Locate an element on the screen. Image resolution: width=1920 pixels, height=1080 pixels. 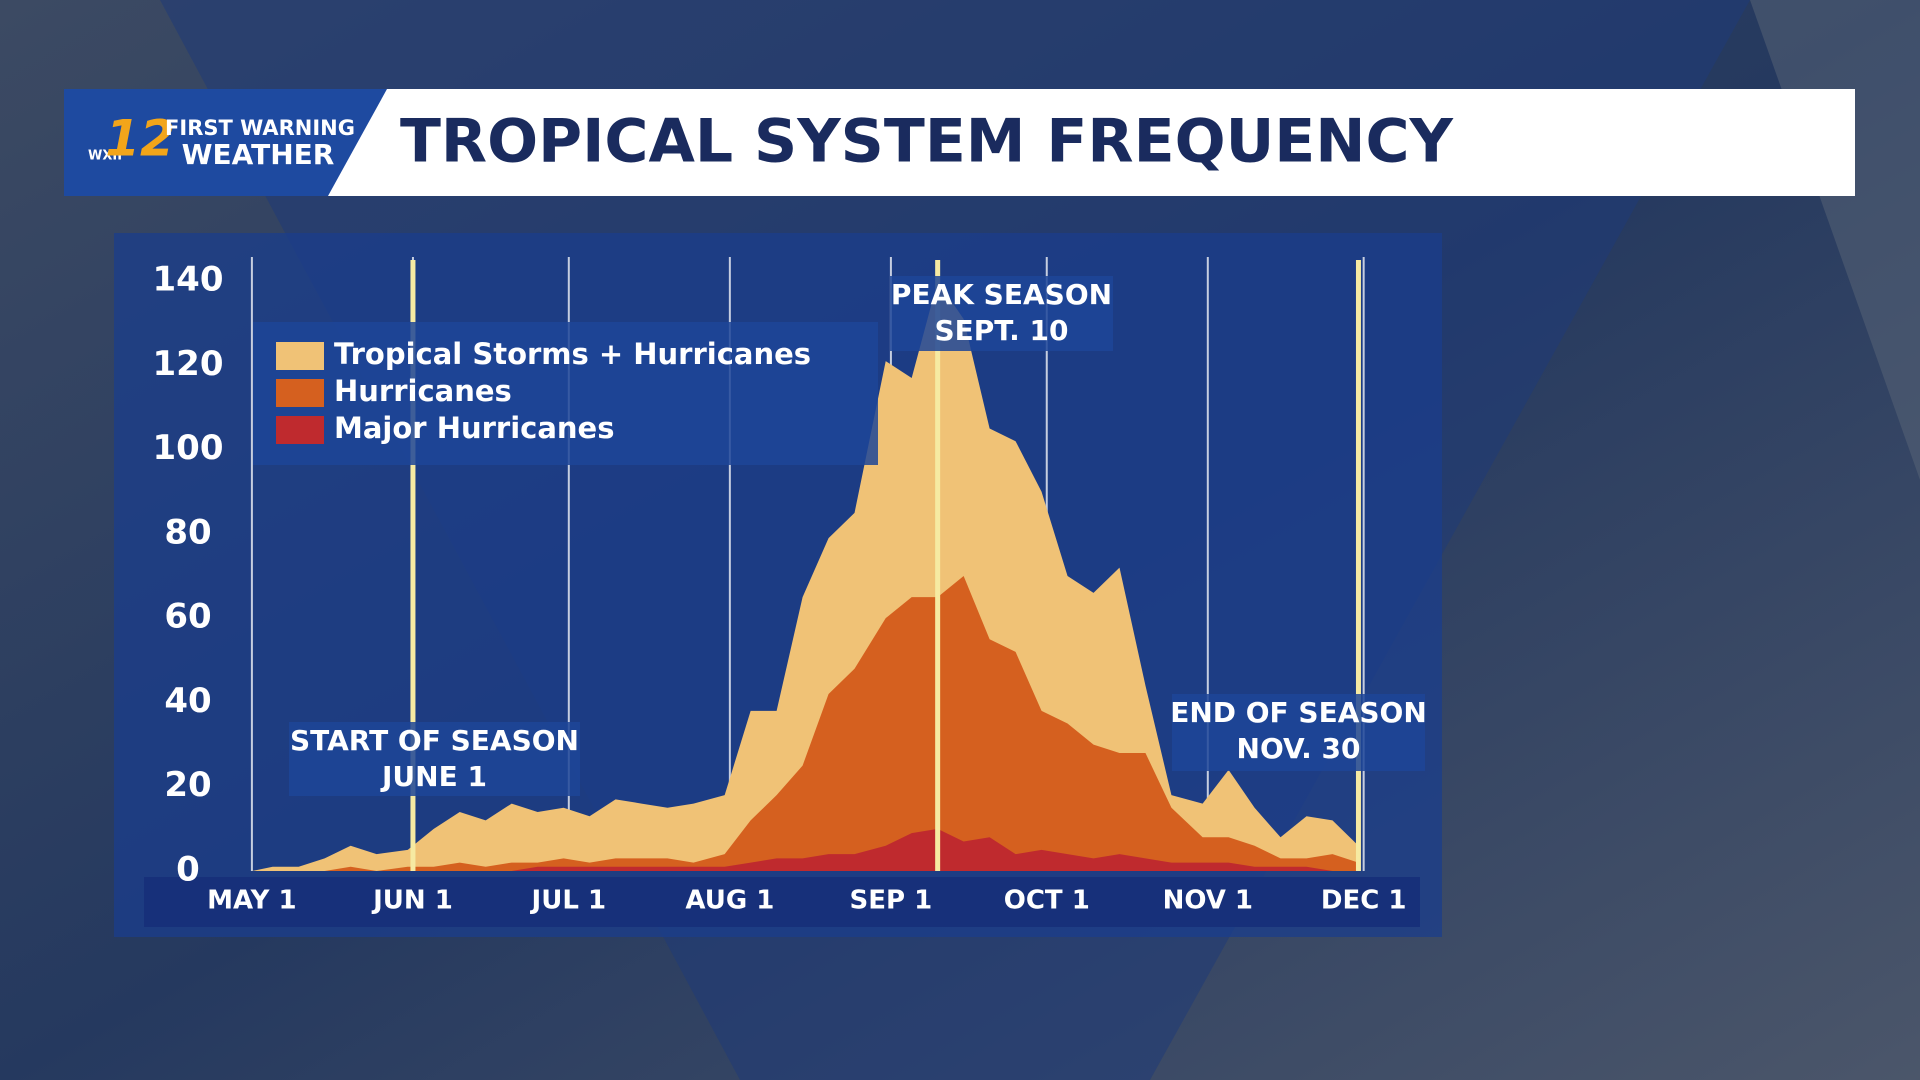
x-tick-label: JUN 1 is located at coordinates (412, 901).